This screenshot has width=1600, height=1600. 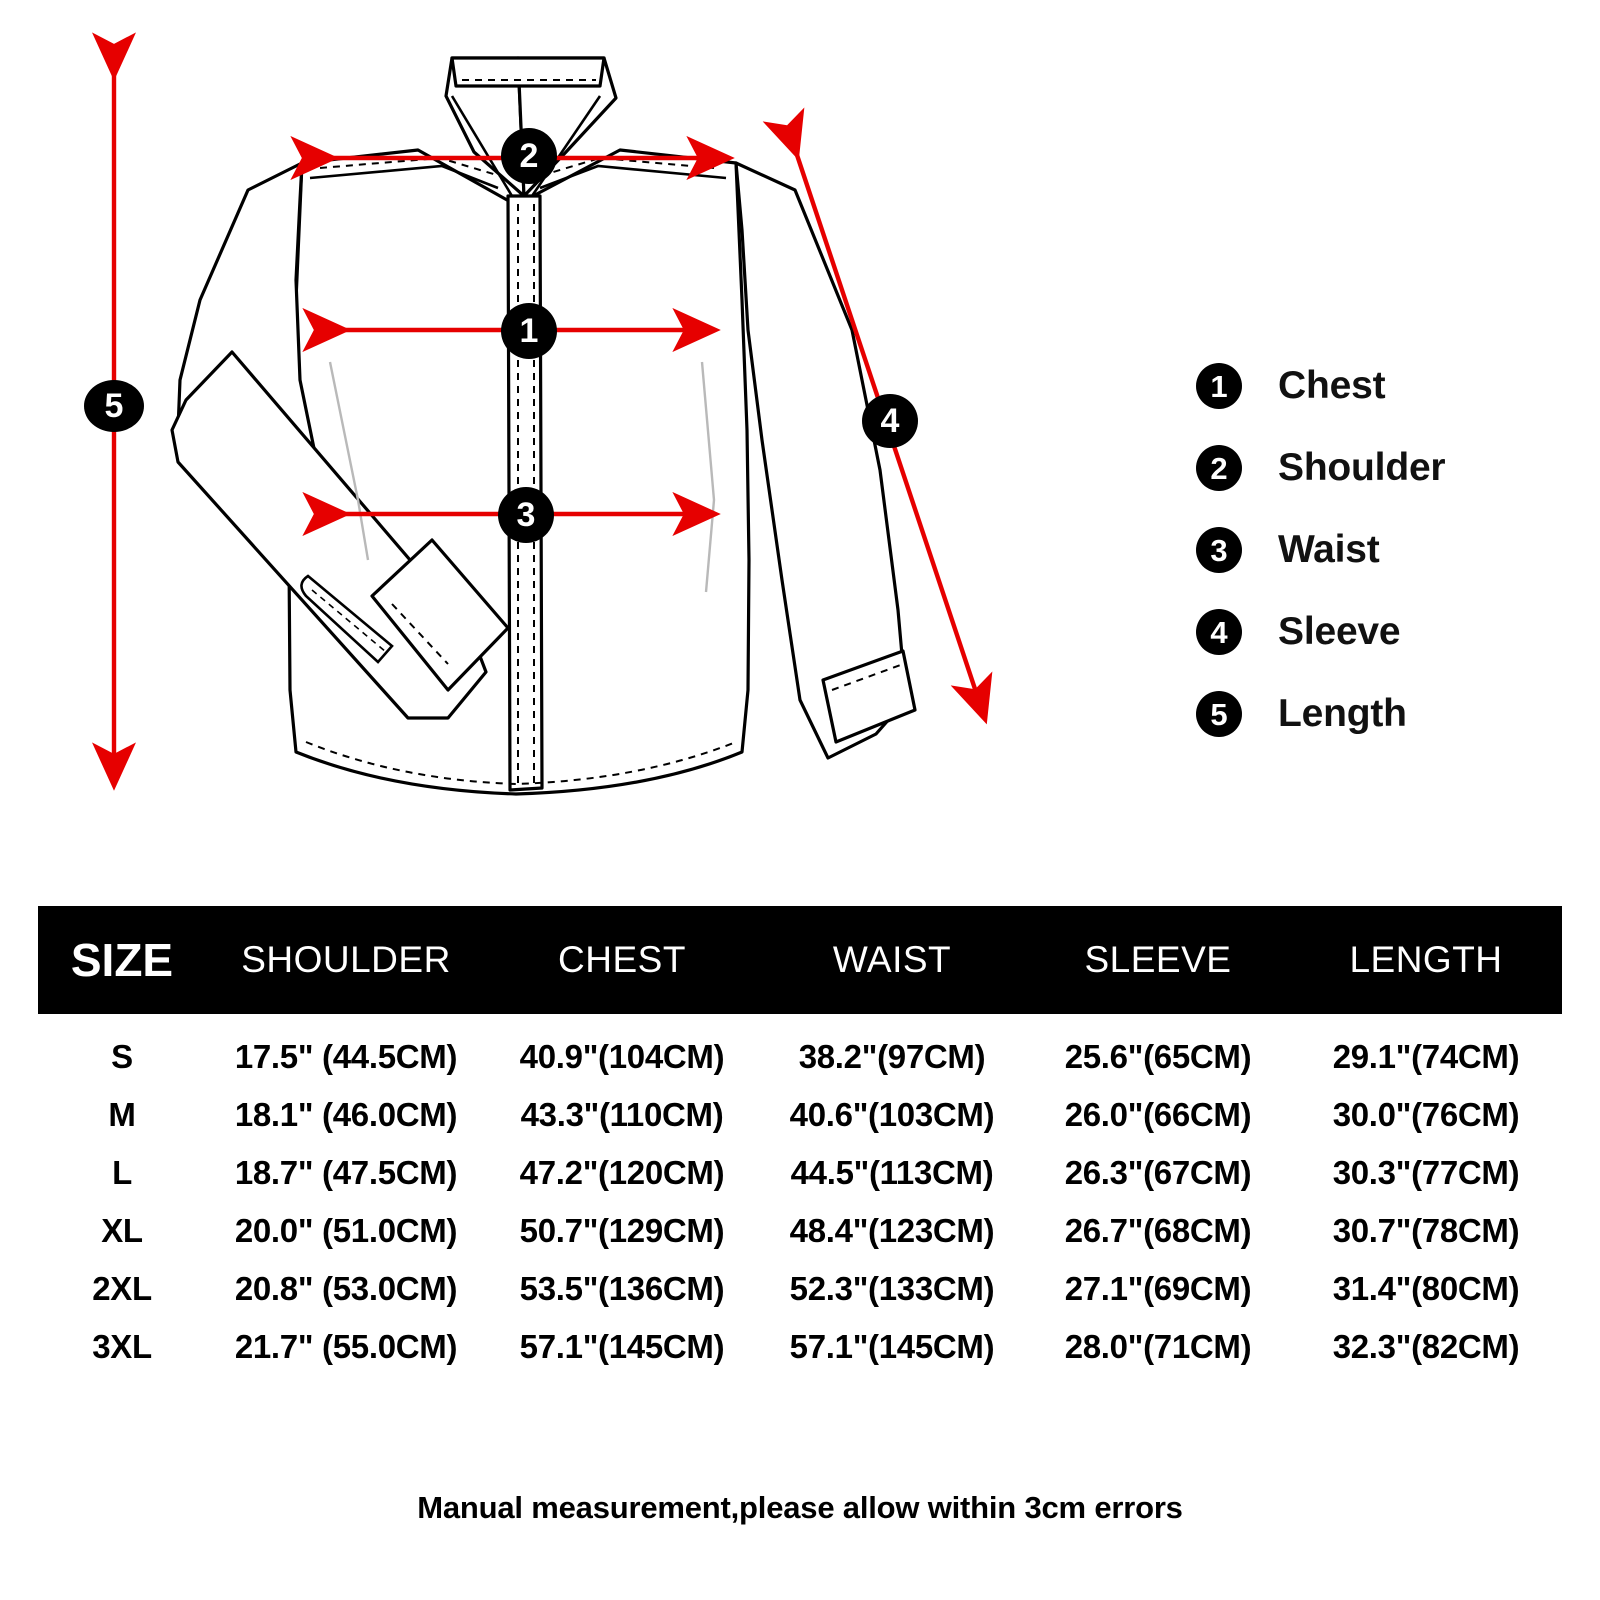 I want to click on size-table-header-row: SIZE SHOULDER CHEST WAIST SLEEVE LENGTH, so click(x=800, y=960).